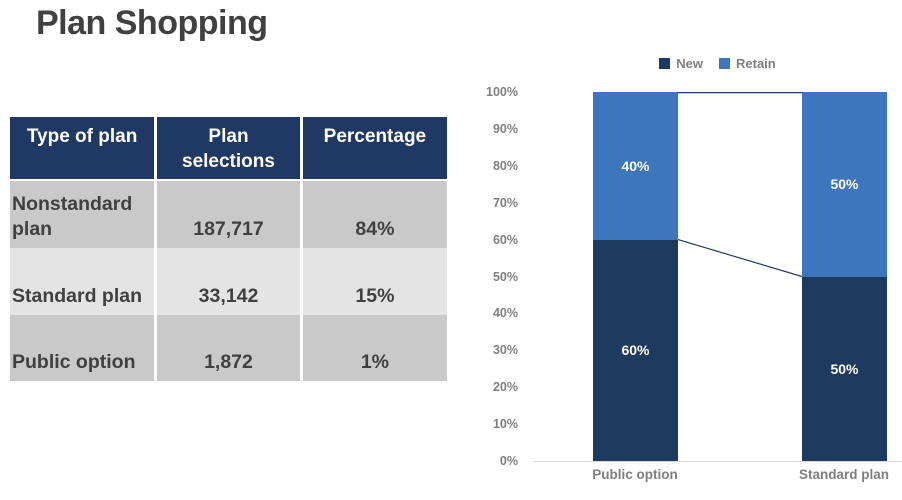 The height and width of the screenshot is (500, 902). I want to click on legend-label-new: New, so click(689, 63).